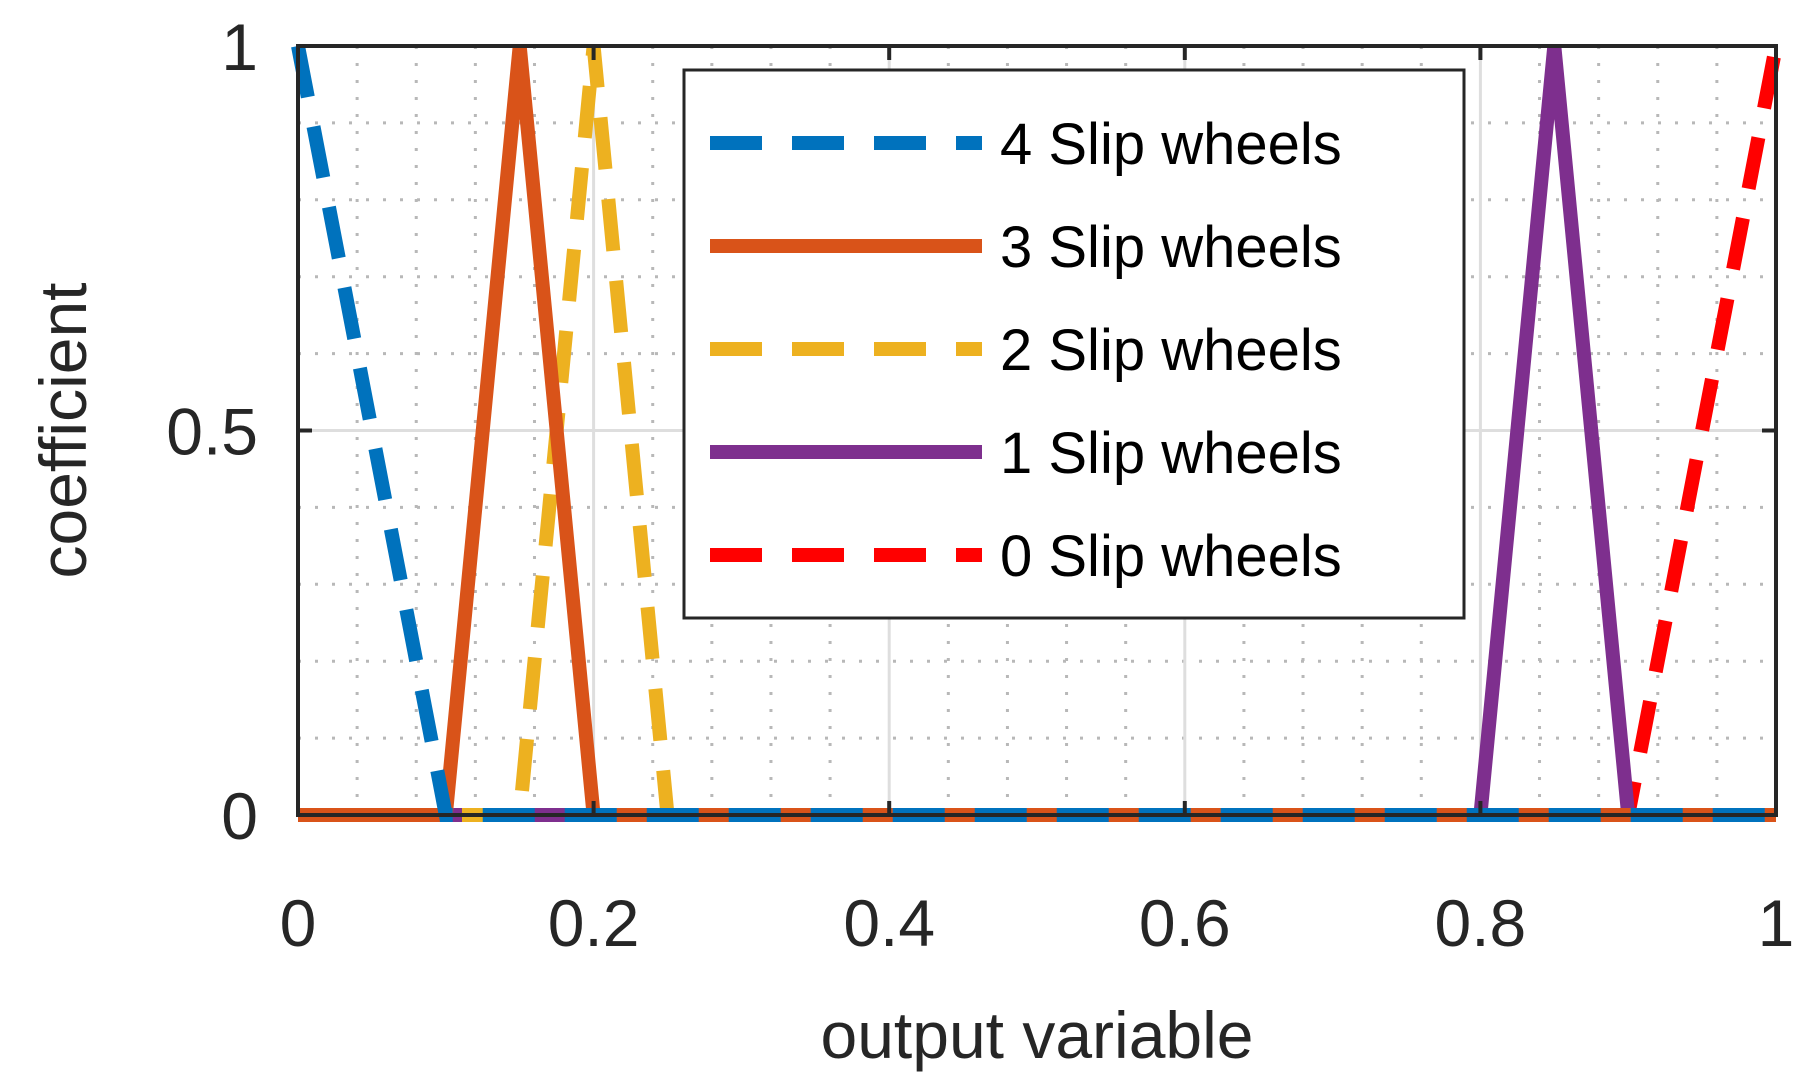 The width and height of the screenshot is (1814, 1091). I want to click on legend-entry-label: 2 Slip wheels, so click(1171, 350).